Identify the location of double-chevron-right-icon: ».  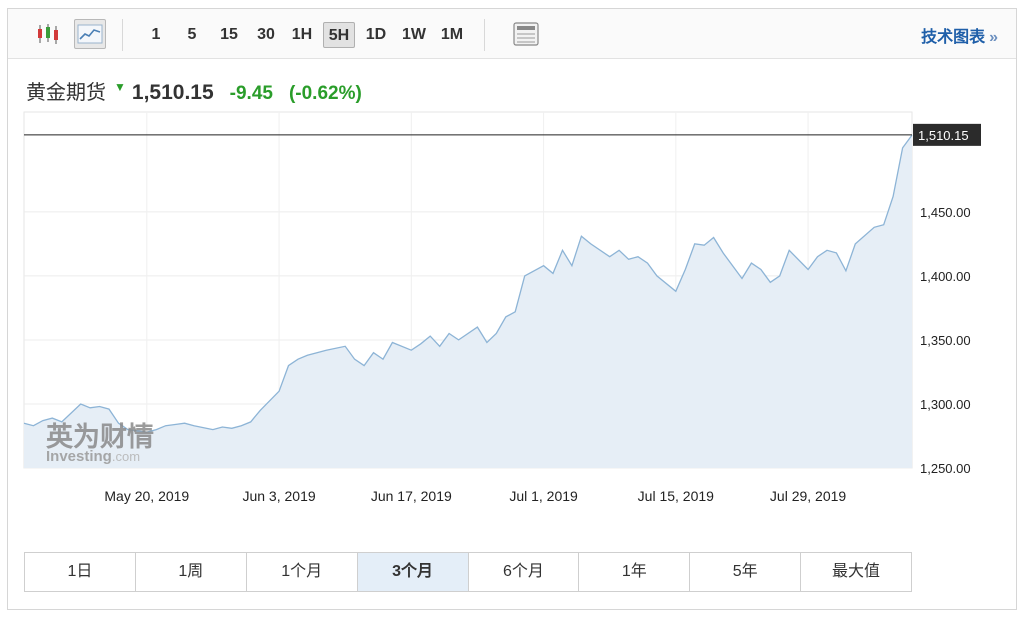
(993, 37).